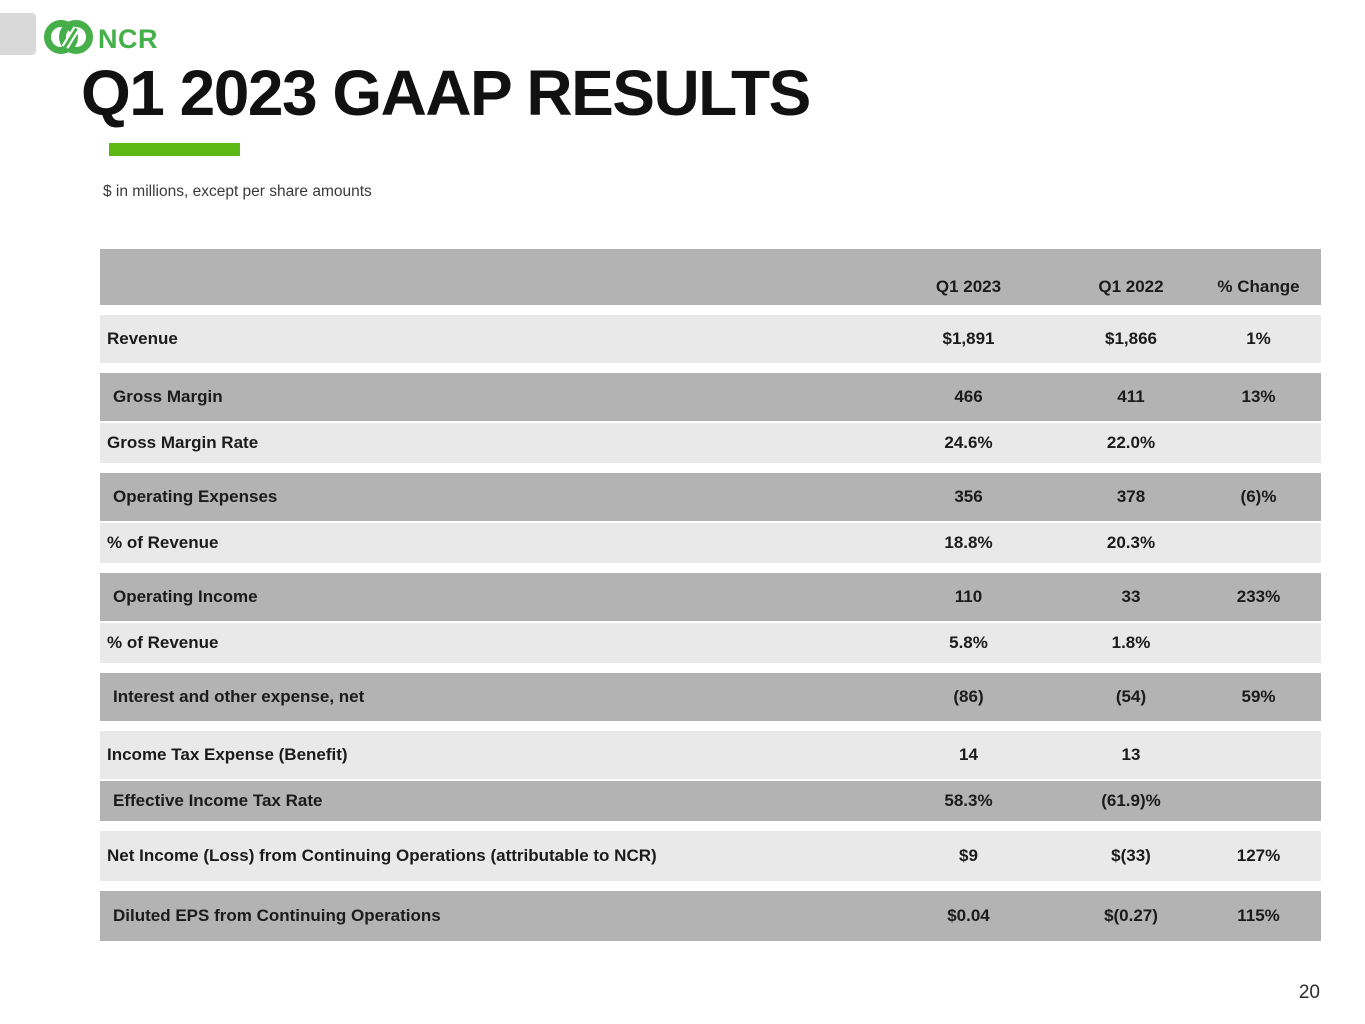 Image resolution: width=1365 pixels, height=1024 pixels. I want to click on cell-q1-2023: 58.3%, so click(968, 800).